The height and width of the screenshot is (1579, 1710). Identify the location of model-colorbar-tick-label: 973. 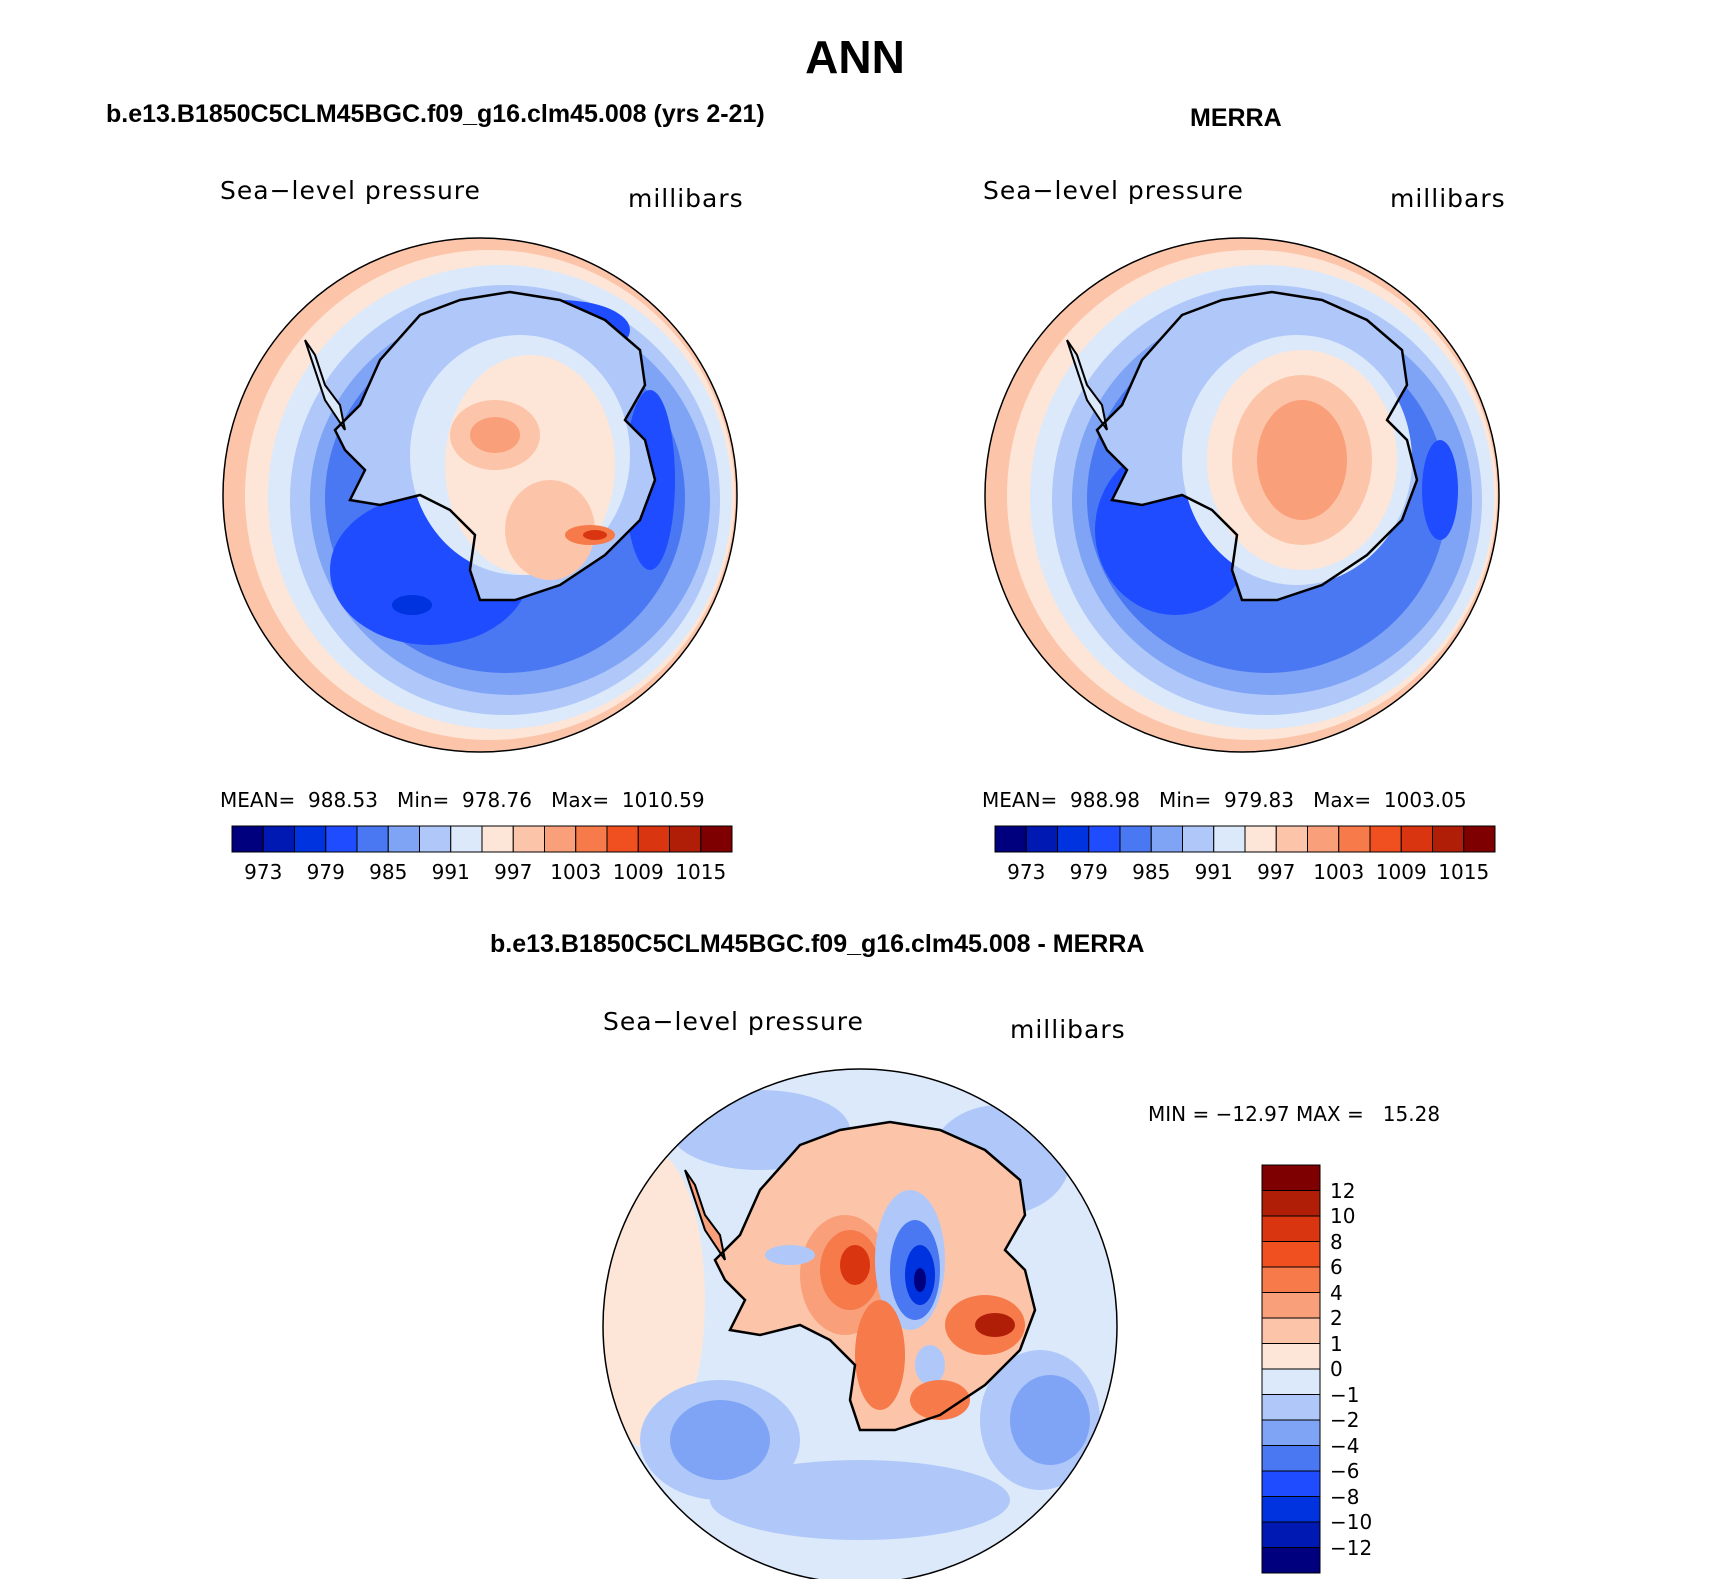
(263, 872).